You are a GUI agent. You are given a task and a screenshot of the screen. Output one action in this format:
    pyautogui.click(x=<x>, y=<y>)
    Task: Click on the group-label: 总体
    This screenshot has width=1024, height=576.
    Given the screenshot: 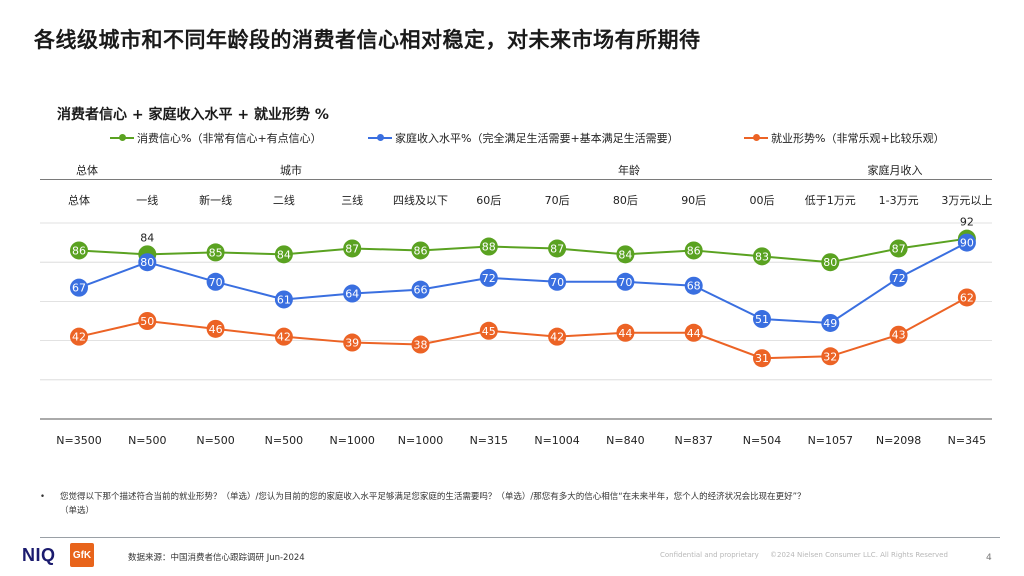 What is the action you would take?
    pyautogui.click(x=87, y=170)
    